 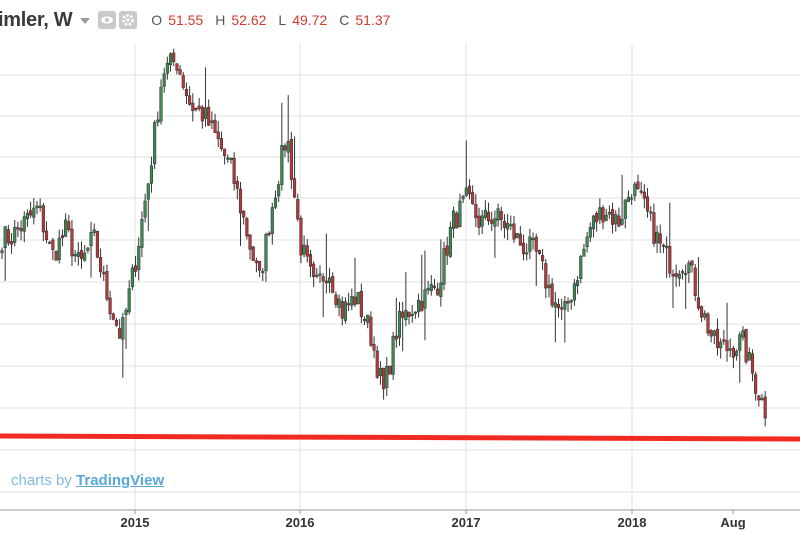 What do you see at coordinates (107, 20) in the screenshot?
I see `eye-icon` at bounding box center [107, 20].